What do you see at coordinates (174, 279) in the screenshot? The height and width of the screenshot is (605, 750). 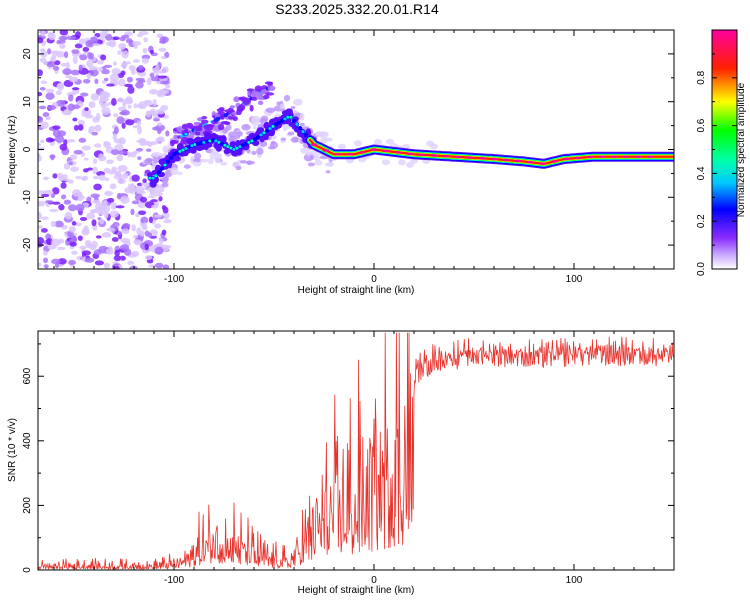 I see `x-tick-label-top-1: -100` at bounding box center [174, 279].